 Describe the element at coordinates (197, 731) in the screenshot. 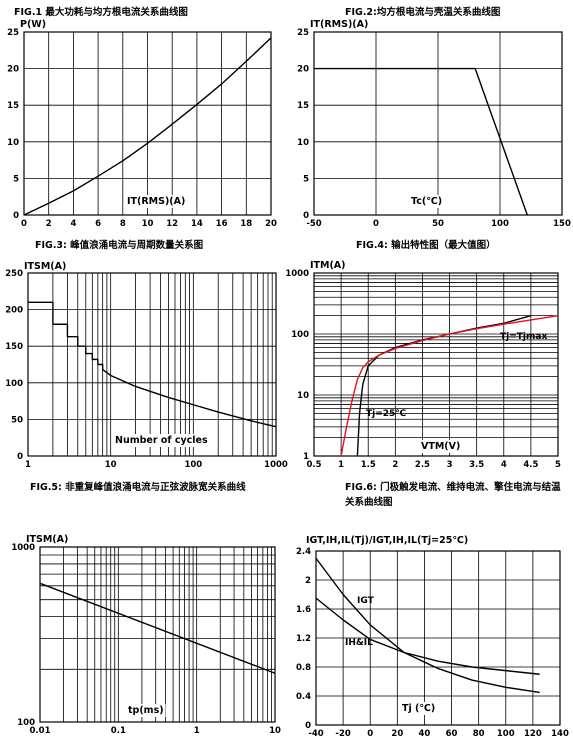

I see `fig5-x-tick-label: 1` at that location.